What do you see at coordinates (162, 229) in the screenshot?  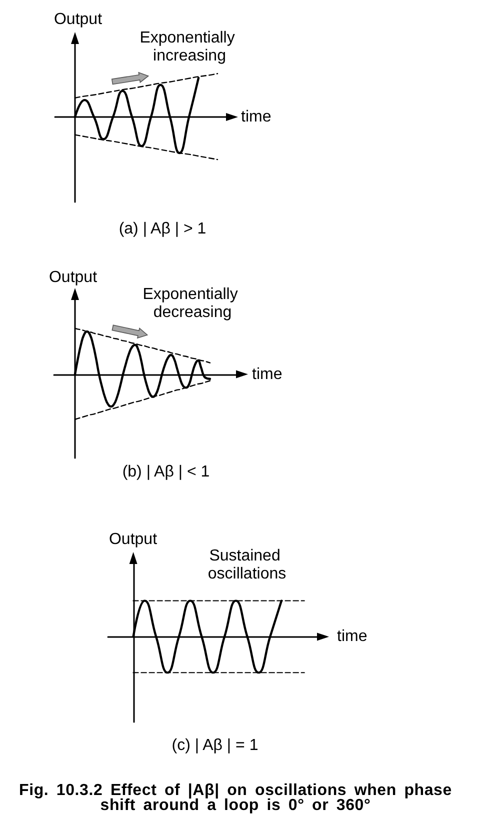 I see `text: (a) | Aβ | > 1` at bounding box center [162, 229].